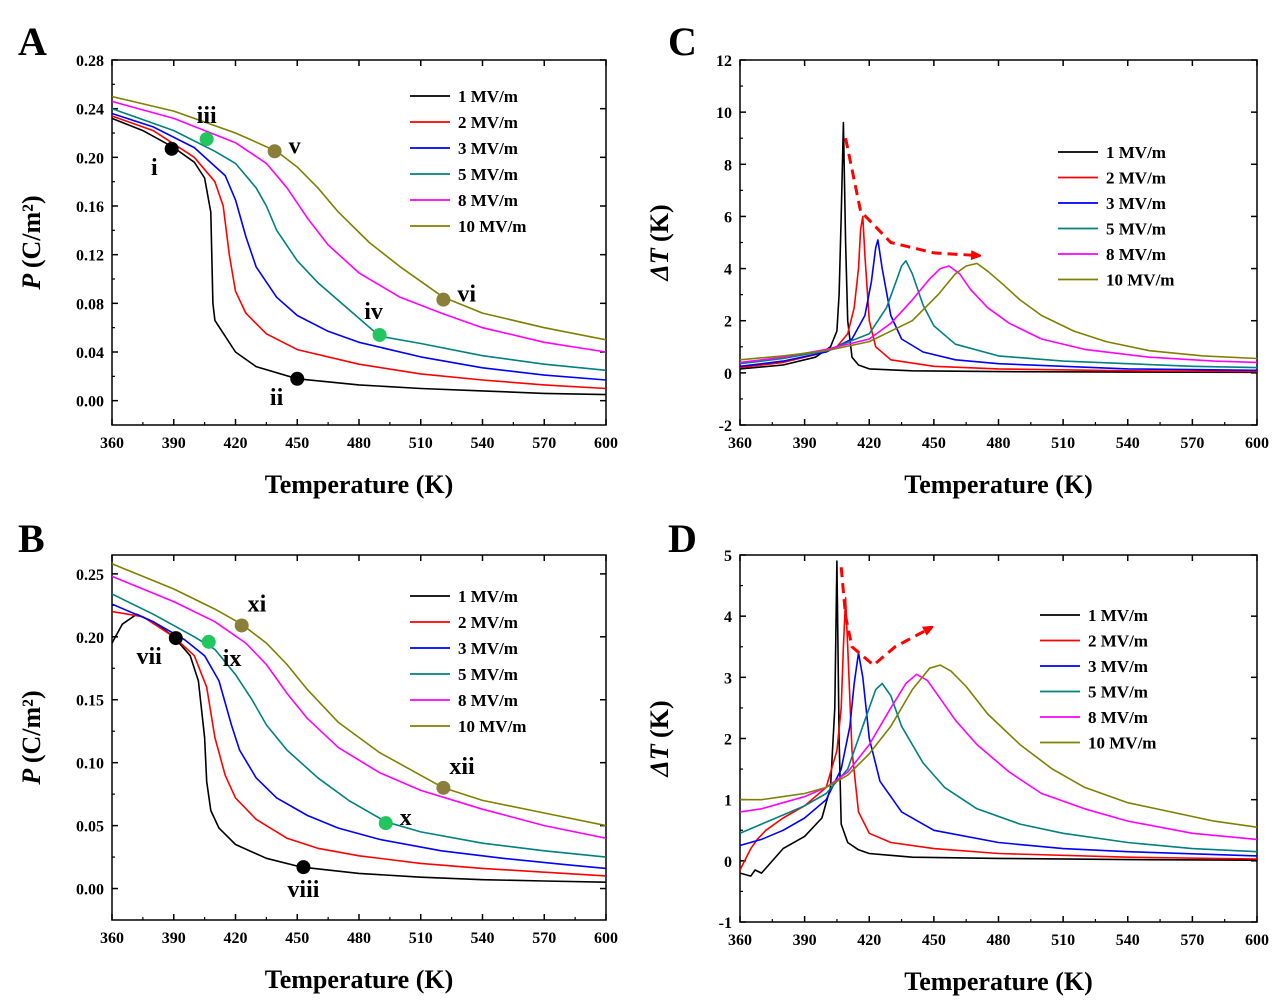 The height and width of the screenshot is (1000, 1275). I want to click on y-axis-title: ΔT (K), so click(659, 242).